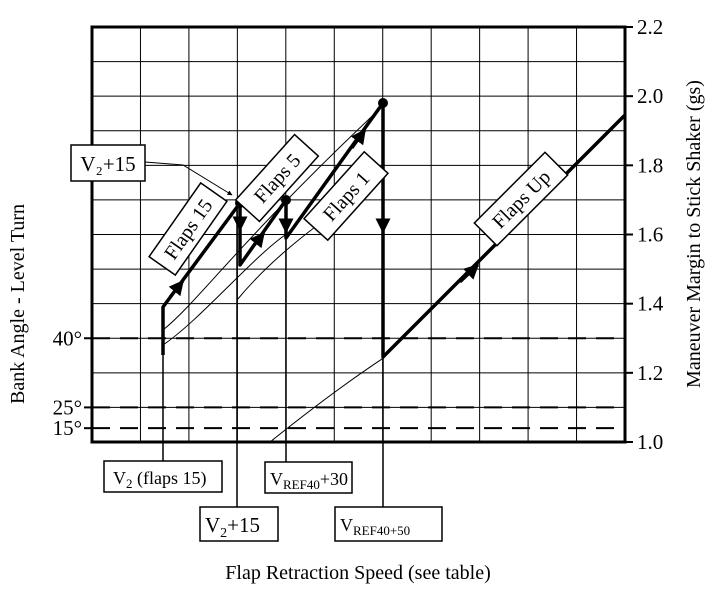  I want to click on right-axis-tick-label: 1.0, so click(650, 442).